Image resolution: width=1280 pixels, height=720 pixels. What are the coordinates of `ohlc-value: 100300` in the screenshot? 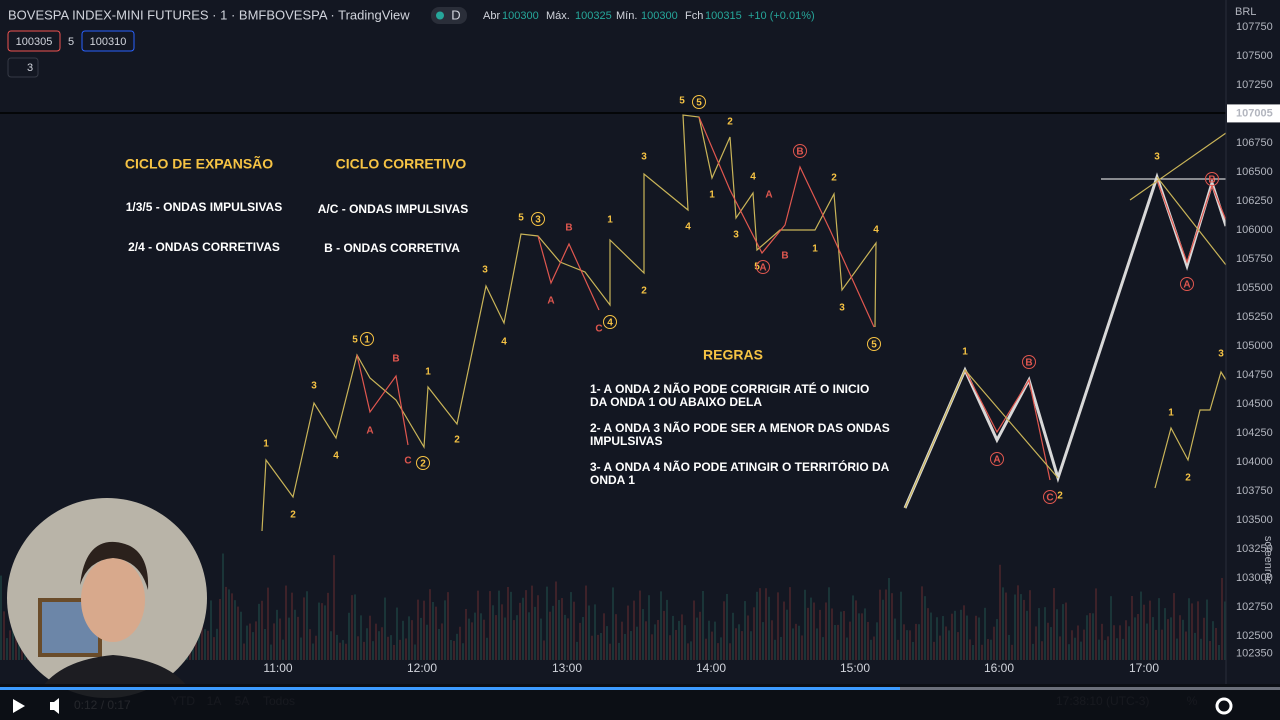 It's located at (520, 16).